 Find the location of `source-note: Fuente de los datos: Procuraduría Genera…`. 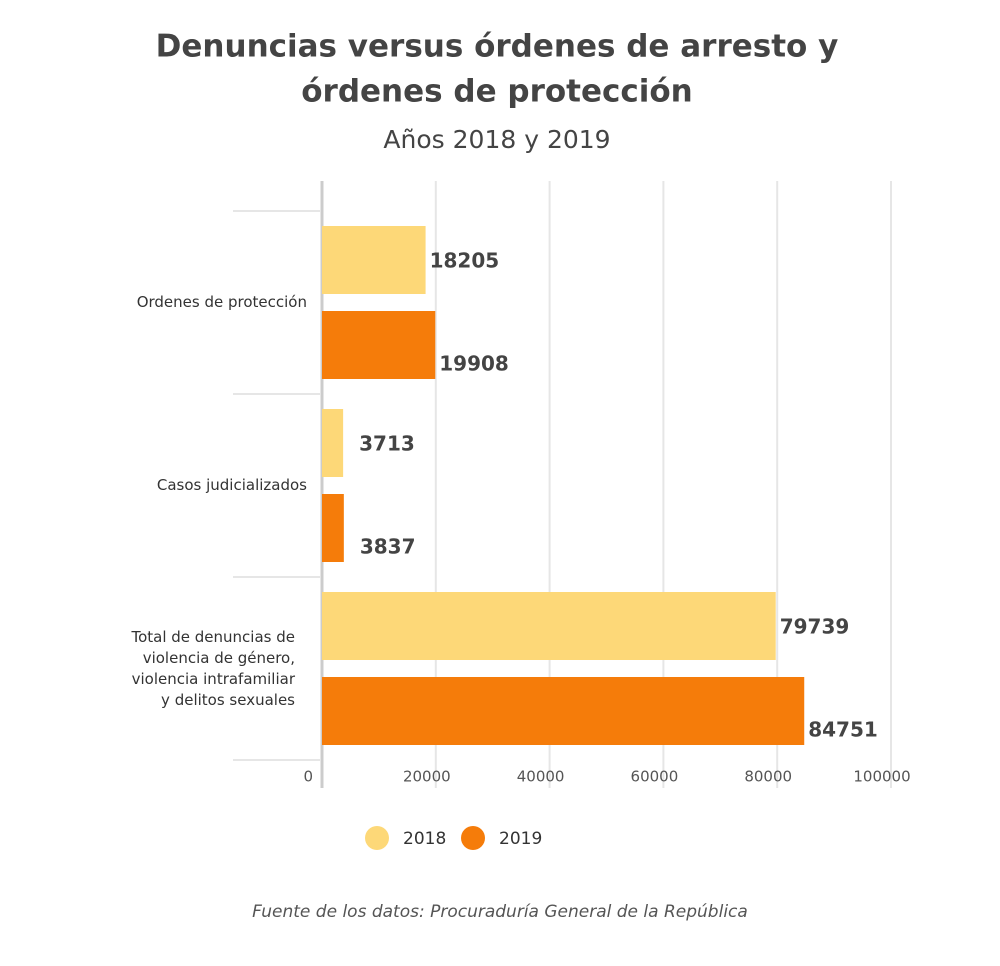

source-note: Fuente de los datos: Procuraduría Genera… is located at coordinates (500, 912).